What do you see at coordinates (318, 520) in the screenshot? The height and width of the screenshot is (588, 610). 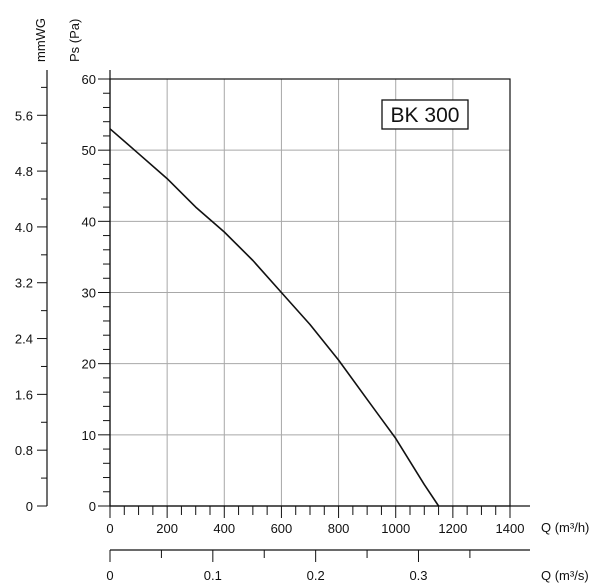 I see `x-axis-m3h: 0 200 400 600 800 1000 1200 1400` at bounding box center [318, 520].